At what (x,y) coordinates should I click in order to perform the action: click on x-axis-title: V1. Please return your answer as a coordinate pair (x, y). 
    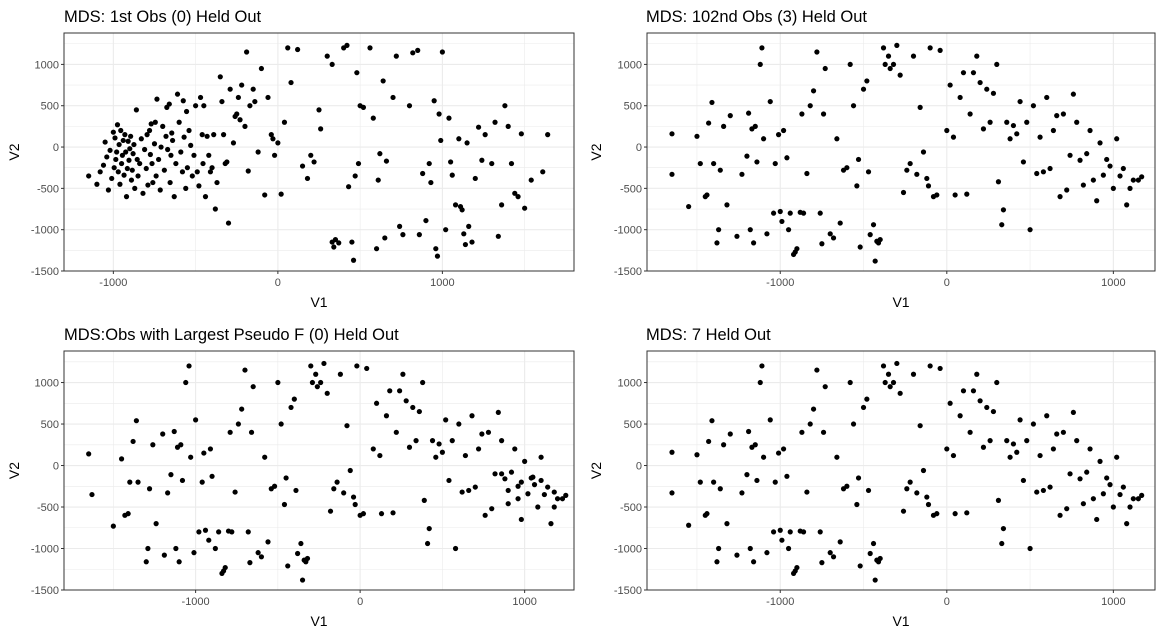
    Looking at the image, I should click on (318, 302).